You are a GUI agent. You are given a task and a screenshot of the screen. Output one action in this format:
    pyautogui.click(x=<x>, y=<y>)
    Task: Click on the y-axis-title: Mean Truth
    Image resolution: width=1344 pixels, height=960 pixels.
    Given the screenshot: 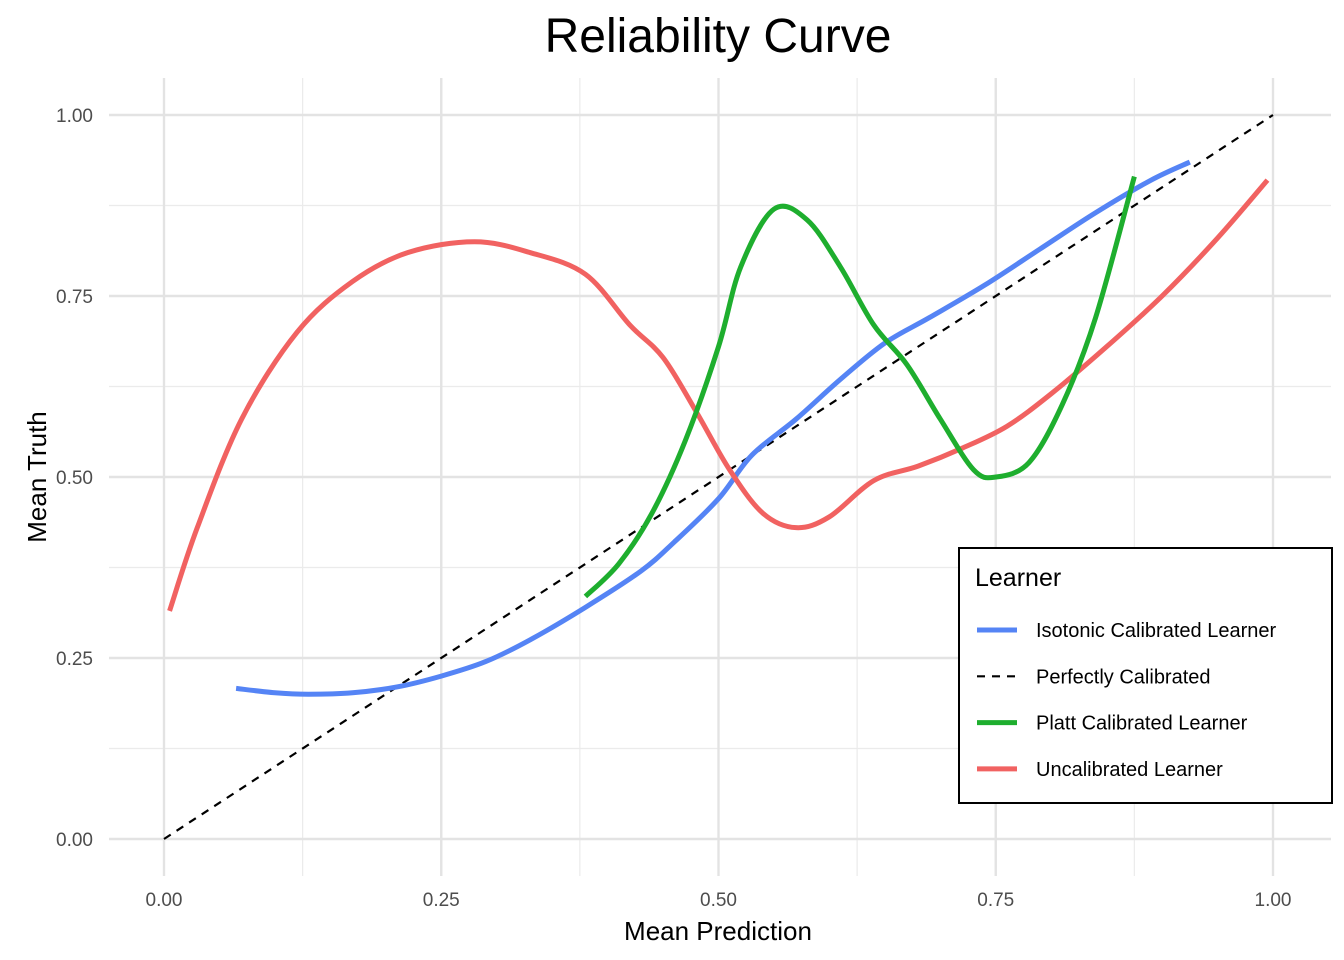 What is the action you would take?
    pyautogui.click(x=37, y=477)
    